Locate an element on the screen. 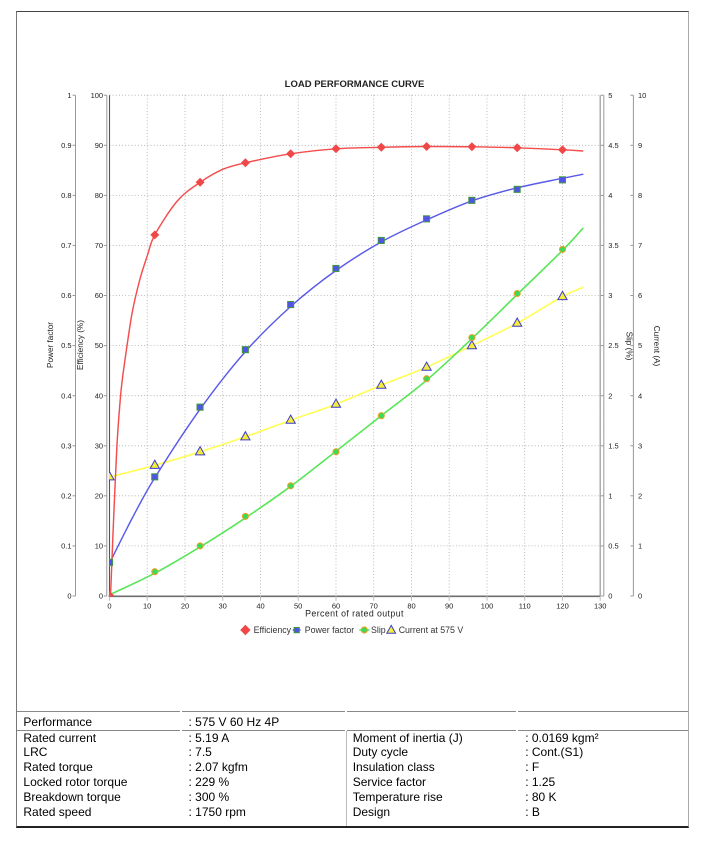 The width and height of the screenshot is (715, 849). svg-text: Current at 575 V is located at coordinates (431, 630).